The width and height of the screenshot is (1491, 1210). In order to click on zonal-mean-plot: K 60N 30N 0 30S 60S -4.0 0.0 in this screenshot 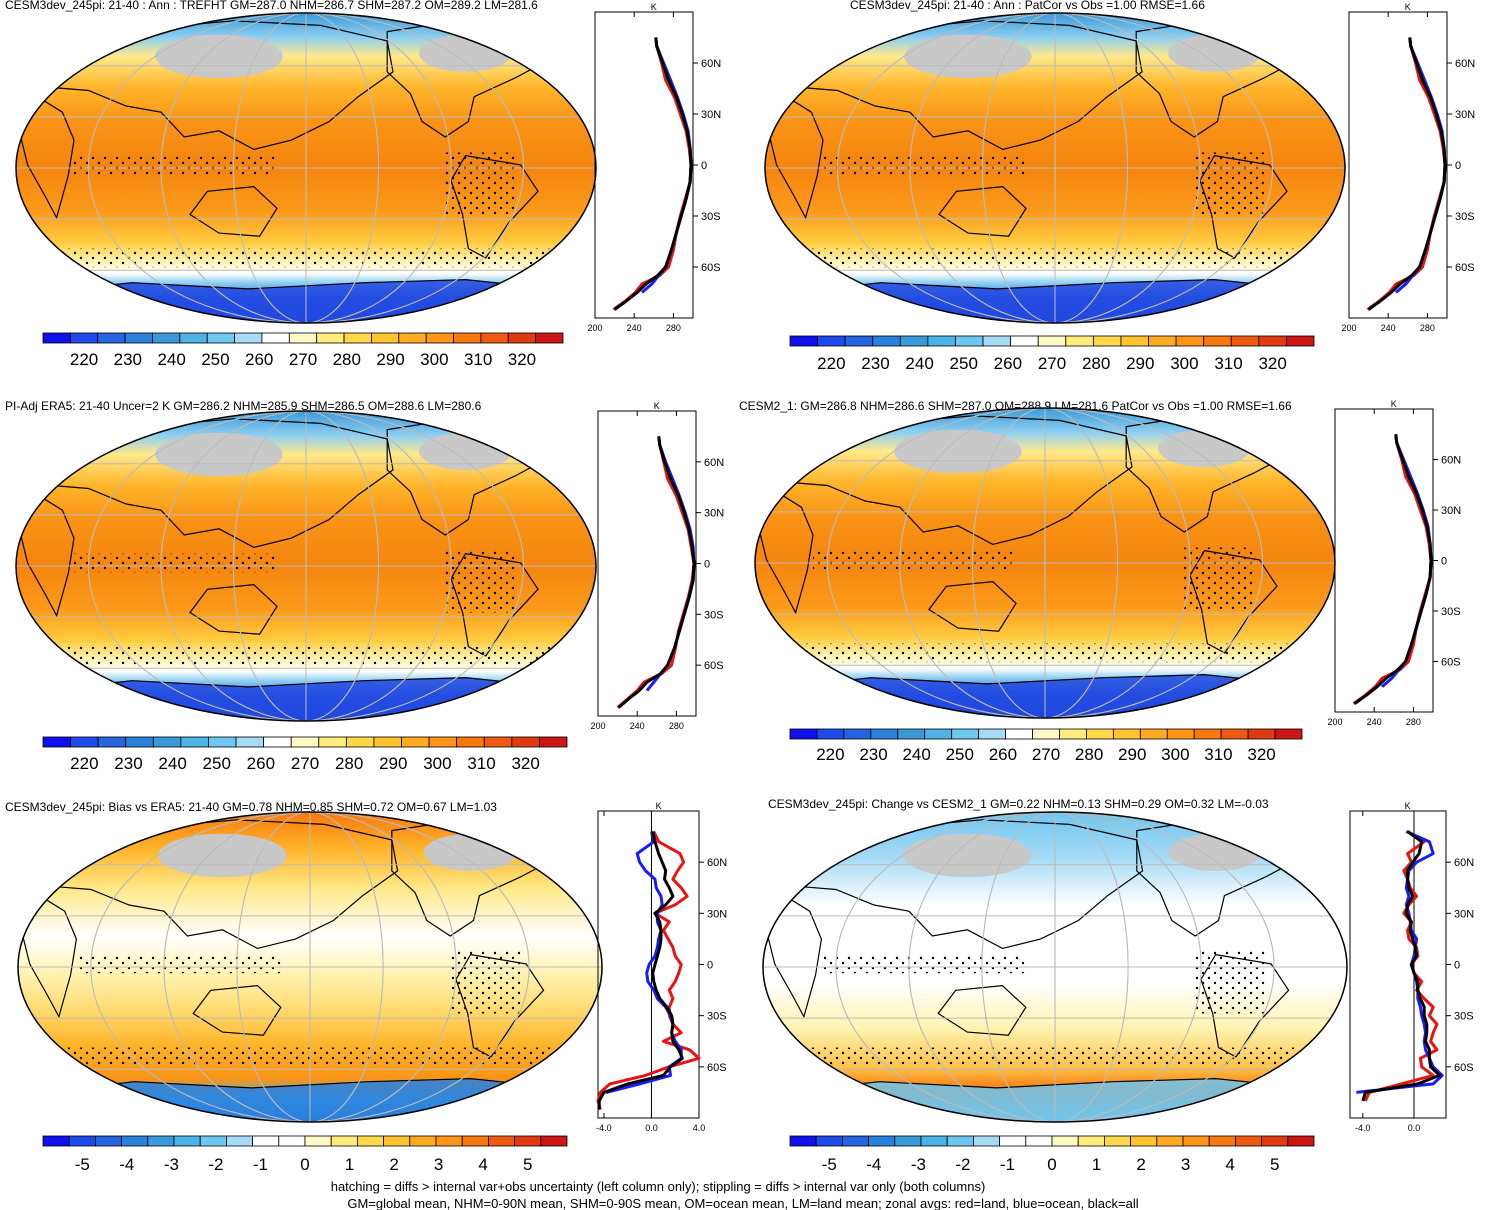, I will do `click(1411, 967)`.